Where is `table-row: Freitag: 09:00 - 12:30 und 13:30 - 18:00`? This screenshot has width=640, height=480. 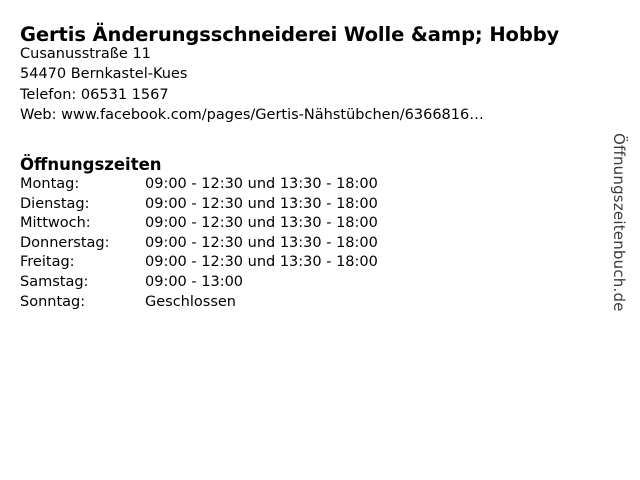
table-row: Freitag: 09:00 - 12:30 und 13:30 - 18:00 is located at coordinates (199, 263).